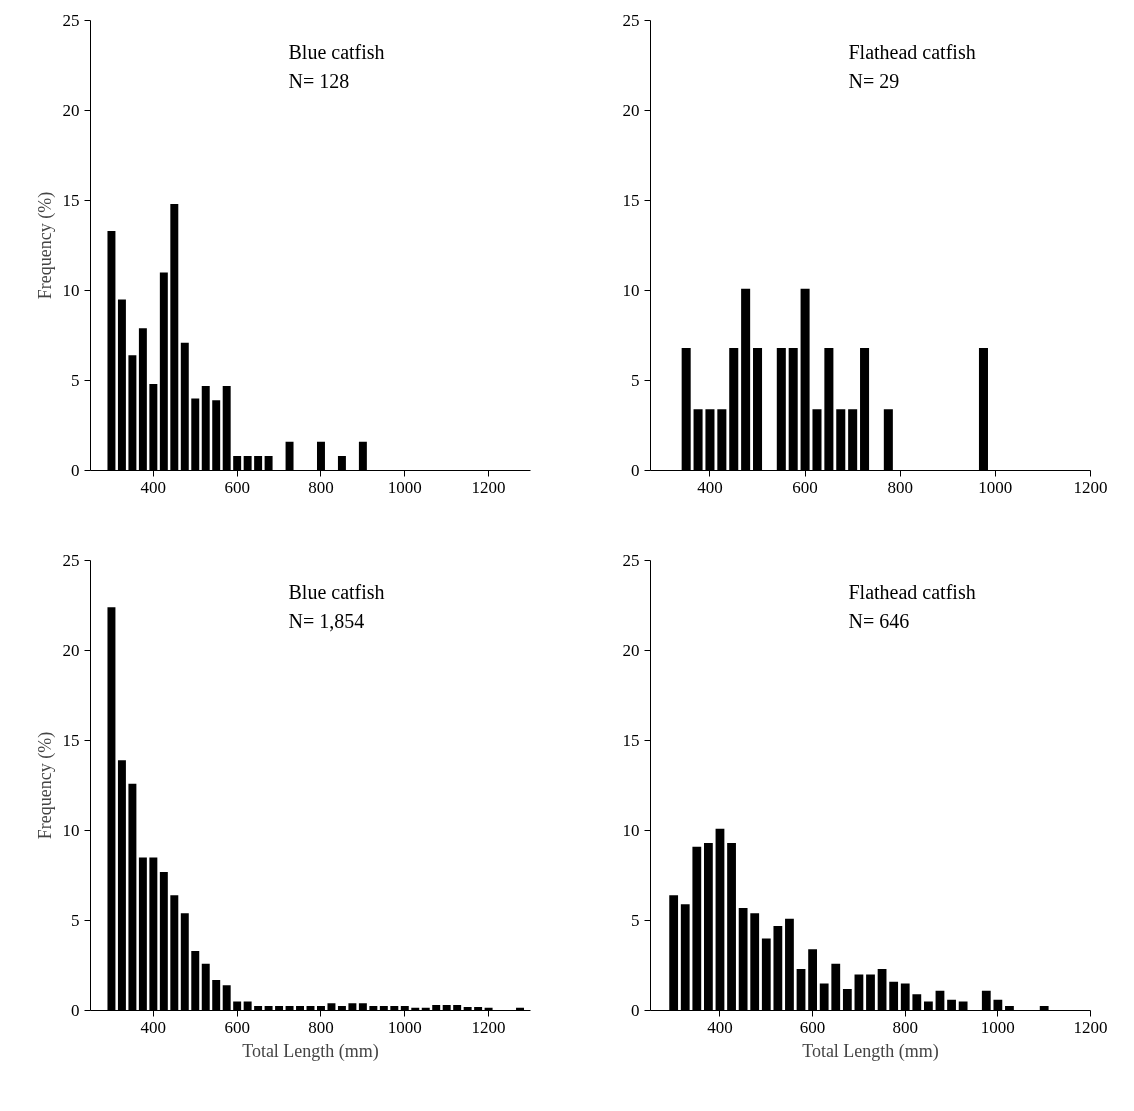  What do you see at coordinates (319, 81) in the screenshot?
I see `annotation: N= 128` at bounding box center [319, 81].